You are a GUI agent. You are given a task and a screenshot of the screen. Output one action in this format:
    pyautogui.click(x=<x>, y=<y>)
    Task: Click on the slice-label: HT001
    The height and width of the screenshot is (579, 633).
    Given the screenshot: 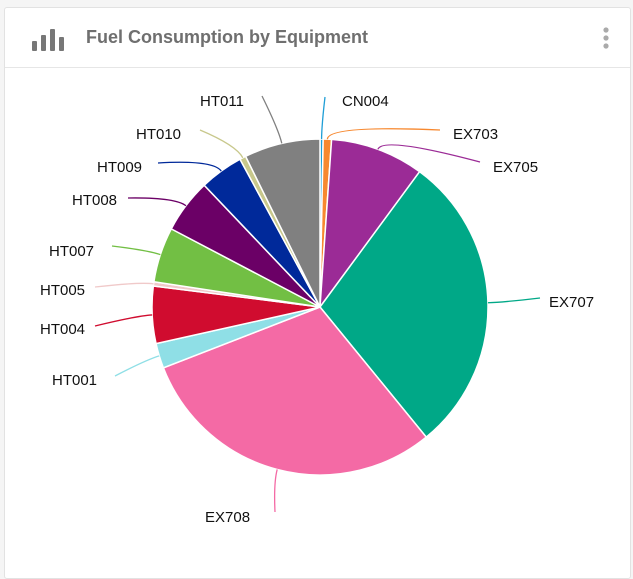 What is the action you would take?
    pyautogui.click(x=74, y=380)
    